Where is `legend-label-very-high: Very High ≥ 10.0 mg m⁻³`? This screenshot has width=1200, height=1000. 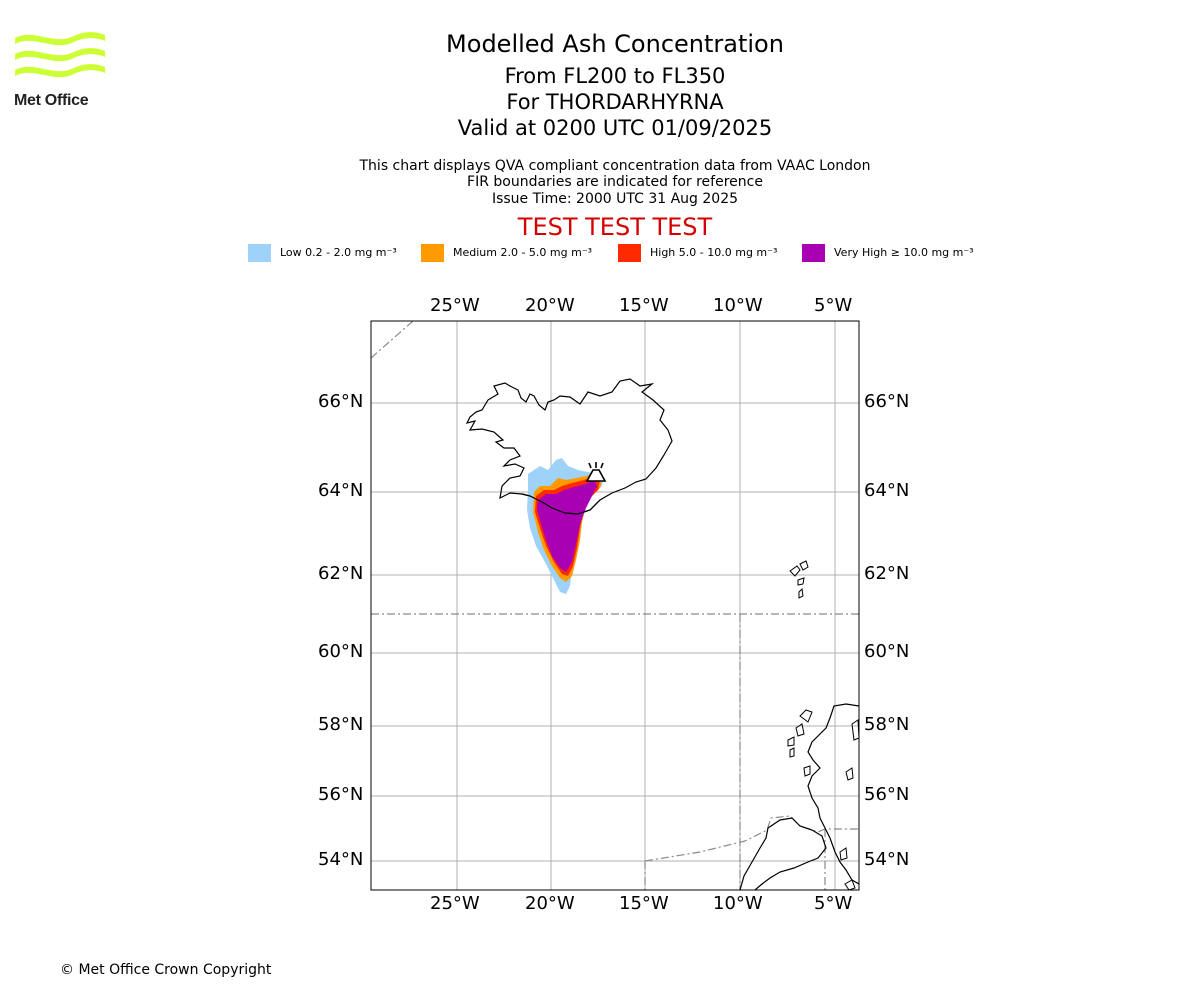 legend-label-very-high: Very High ≥ 10.0 mg m⁻³ is located at coordinates (904, 252).